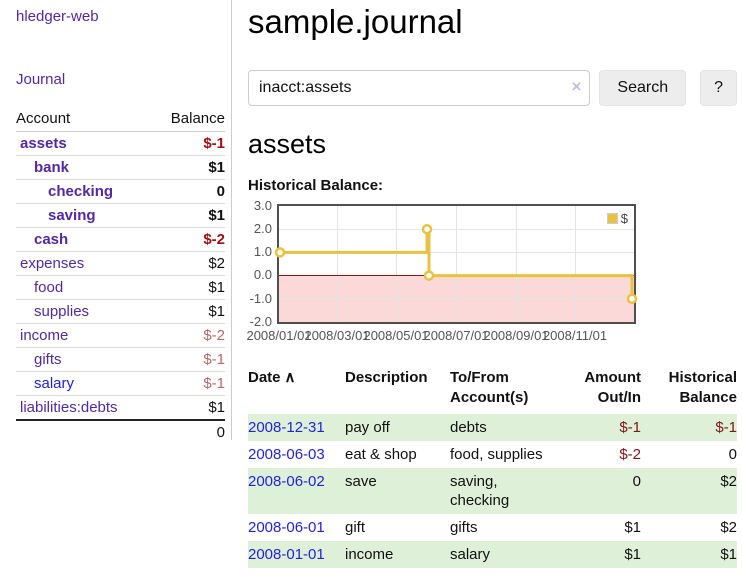 The width and height of the screenshot is (742, 582). Describe the element at coordinates (81, 191) in the screenshot. I see `account-link-checking: checking` at that location.